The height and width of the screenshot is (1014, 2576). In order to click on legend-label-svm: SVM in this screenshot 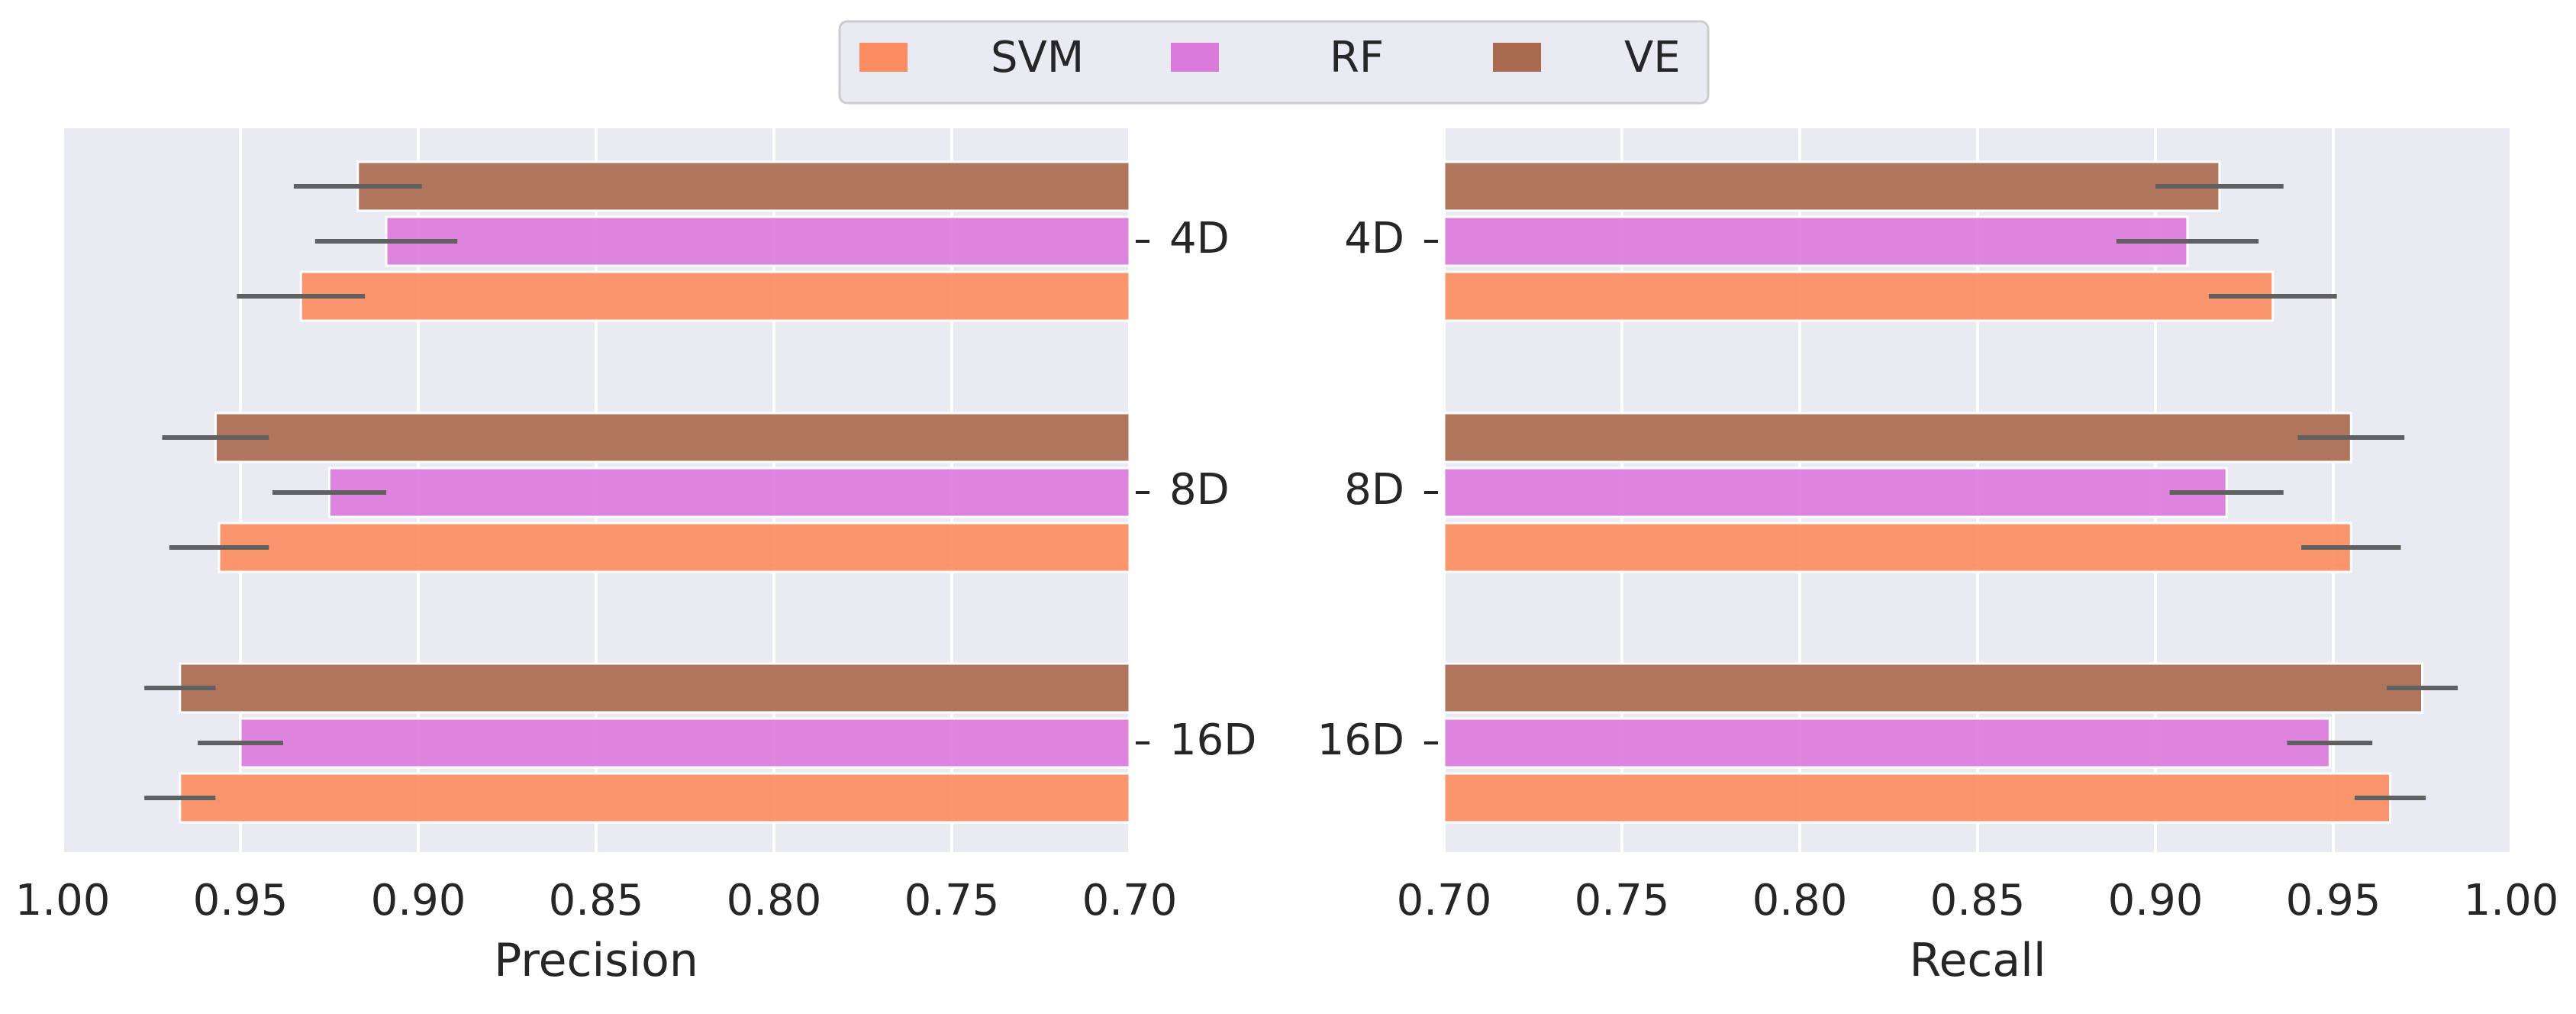, I will do `click(1037, 57)`.